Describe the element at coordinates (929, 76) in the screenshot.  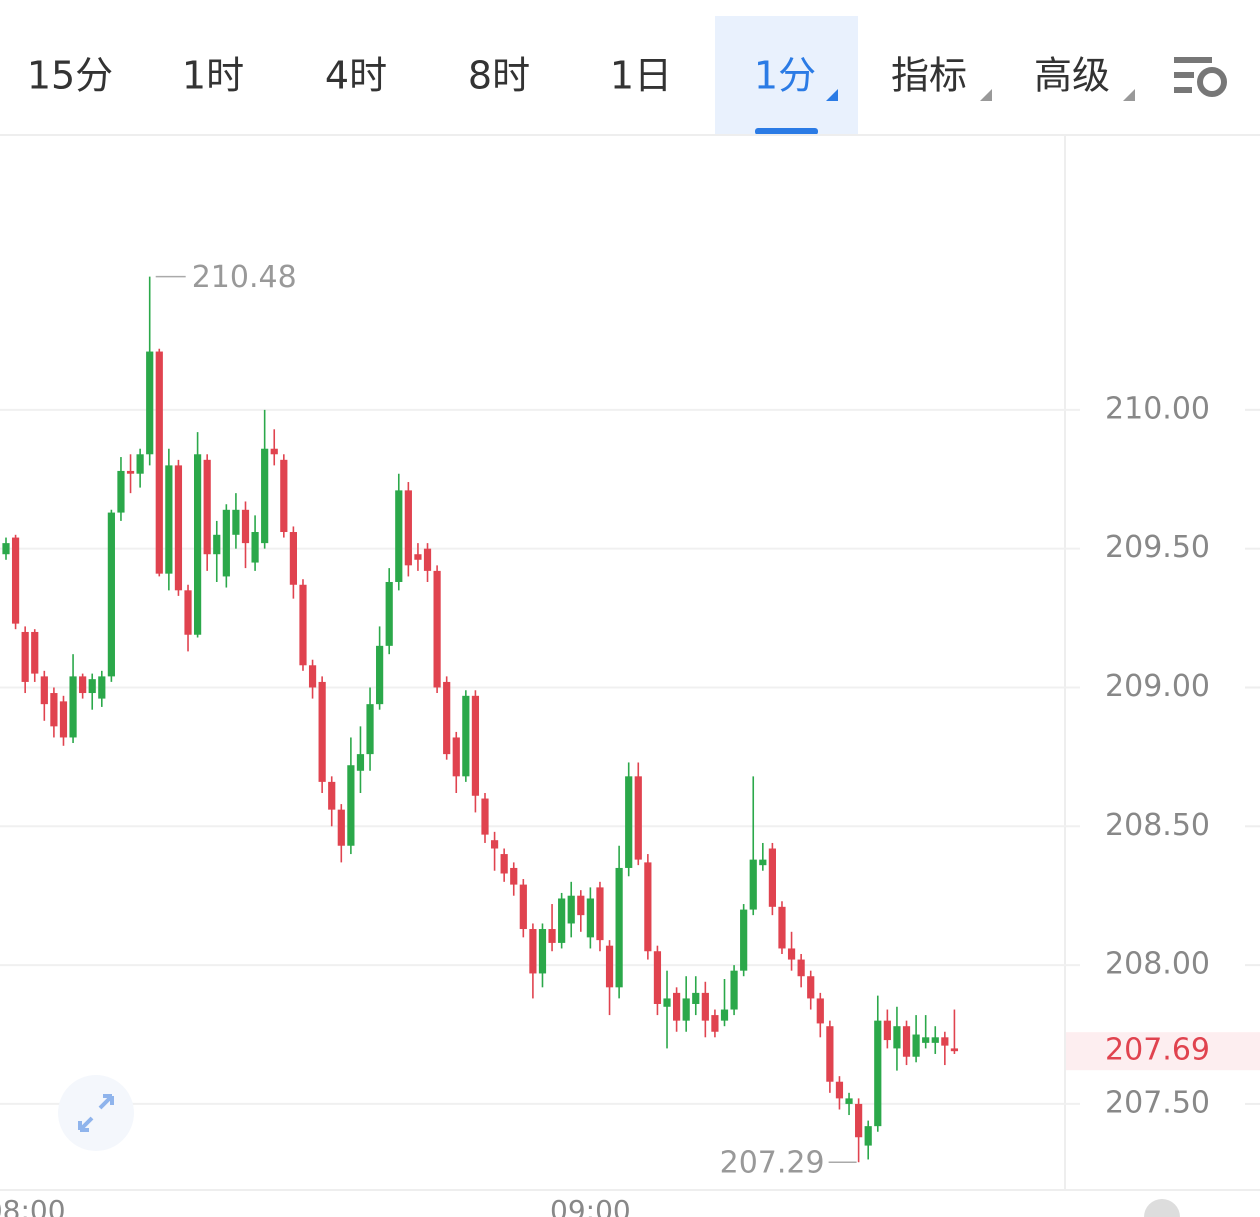
I see `tab: 指标` at that location.